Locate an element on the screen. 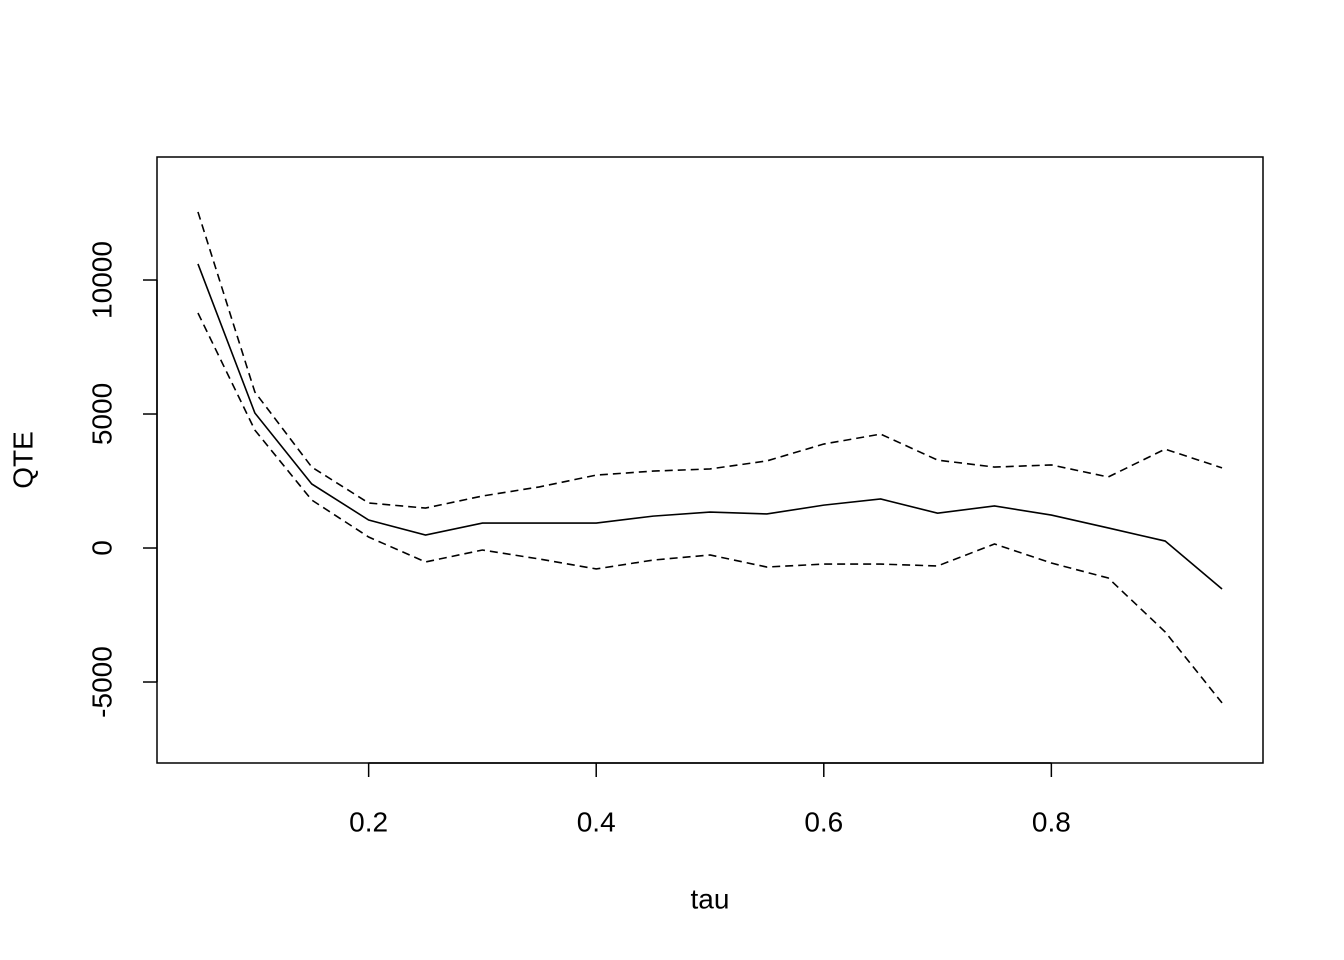 This screenshot has width=1344, height=960. y-tick-label: 0 is located at coordinates (101, 548).